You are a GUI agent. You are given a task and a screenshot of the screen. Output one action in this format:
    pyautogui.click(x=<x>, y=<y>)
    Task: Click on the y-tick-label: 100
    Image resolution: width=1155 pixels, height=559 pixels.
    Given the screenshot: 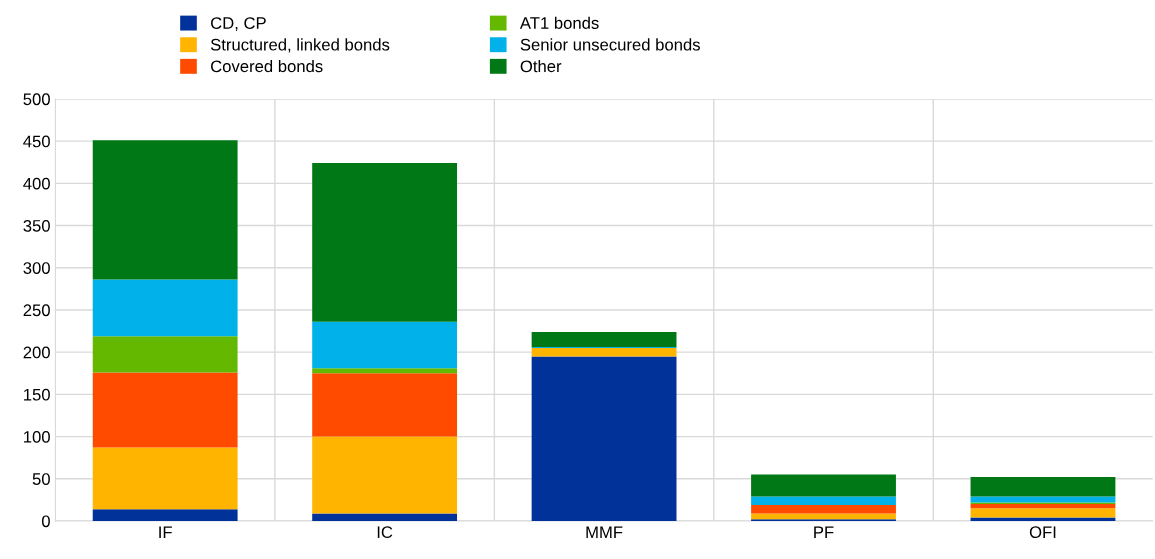 What is the action you would take?
    pyautogui.click(x=37, y=436)
    